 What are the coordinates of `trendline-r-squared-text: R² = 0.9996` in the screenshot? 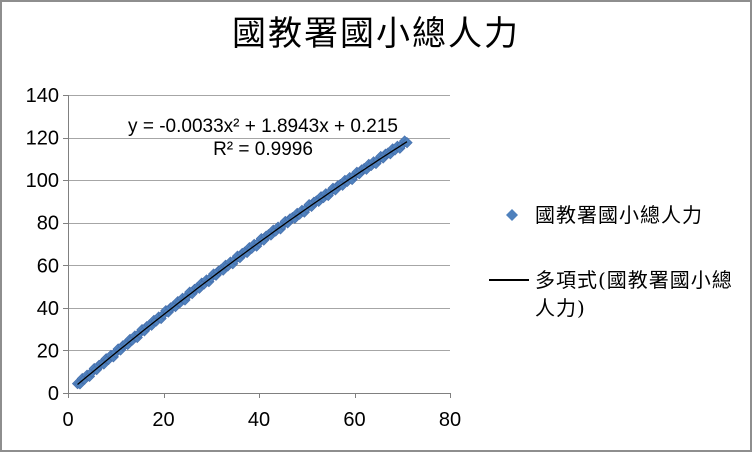 It's located at (263, 149).